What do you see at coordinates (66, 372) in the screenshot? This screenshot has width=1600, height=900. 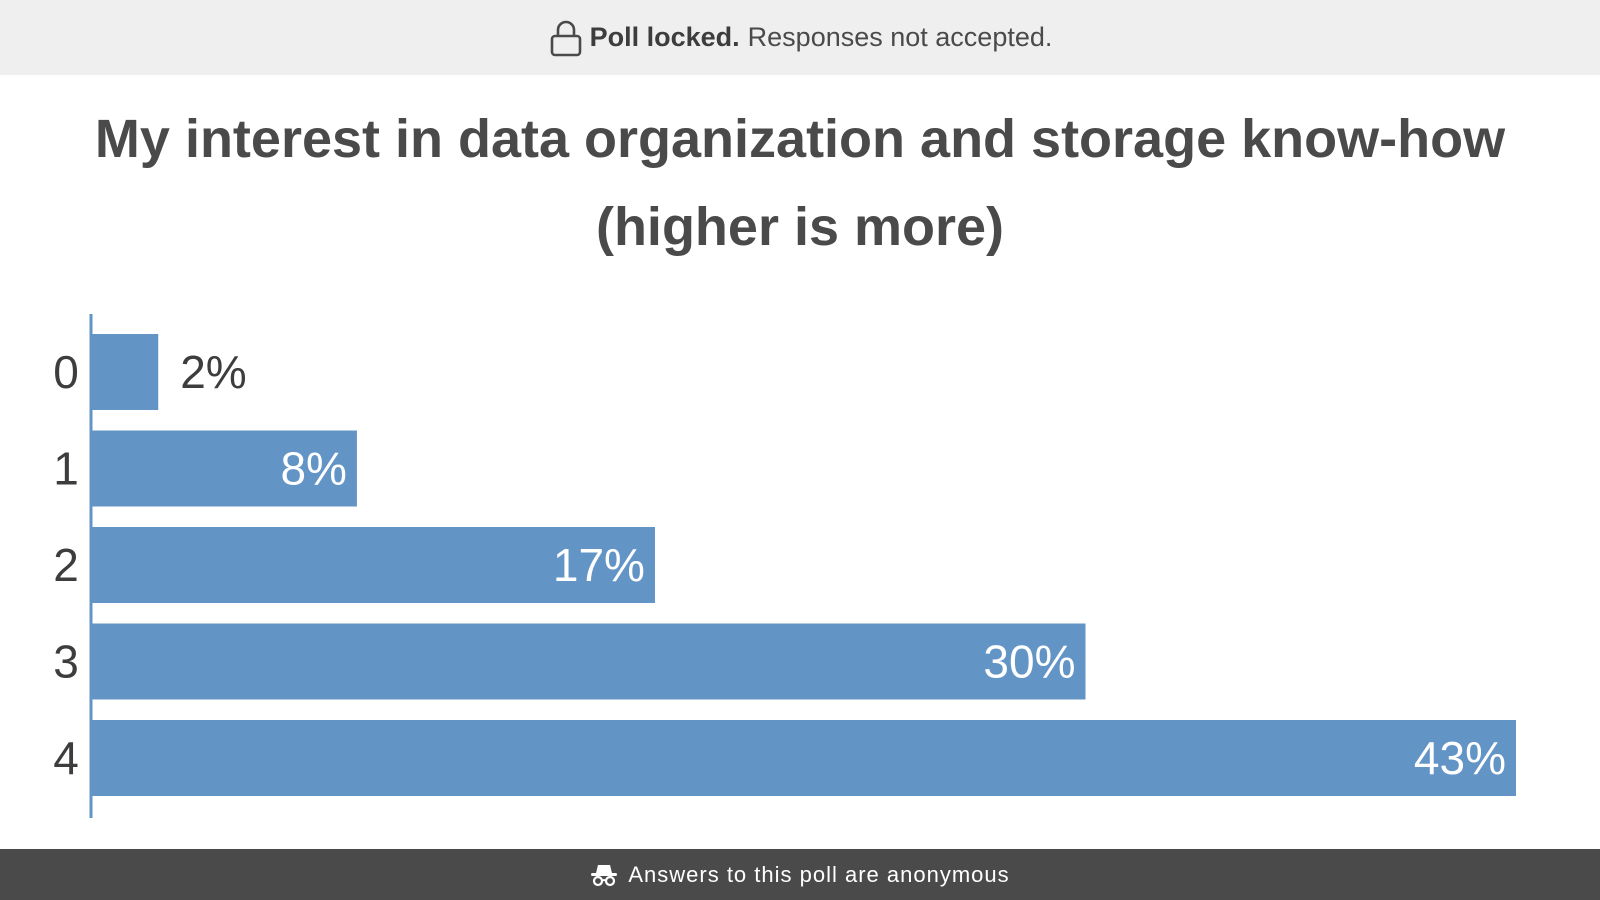 I see `category-label-0: 0` at bounding box center [66, 372].